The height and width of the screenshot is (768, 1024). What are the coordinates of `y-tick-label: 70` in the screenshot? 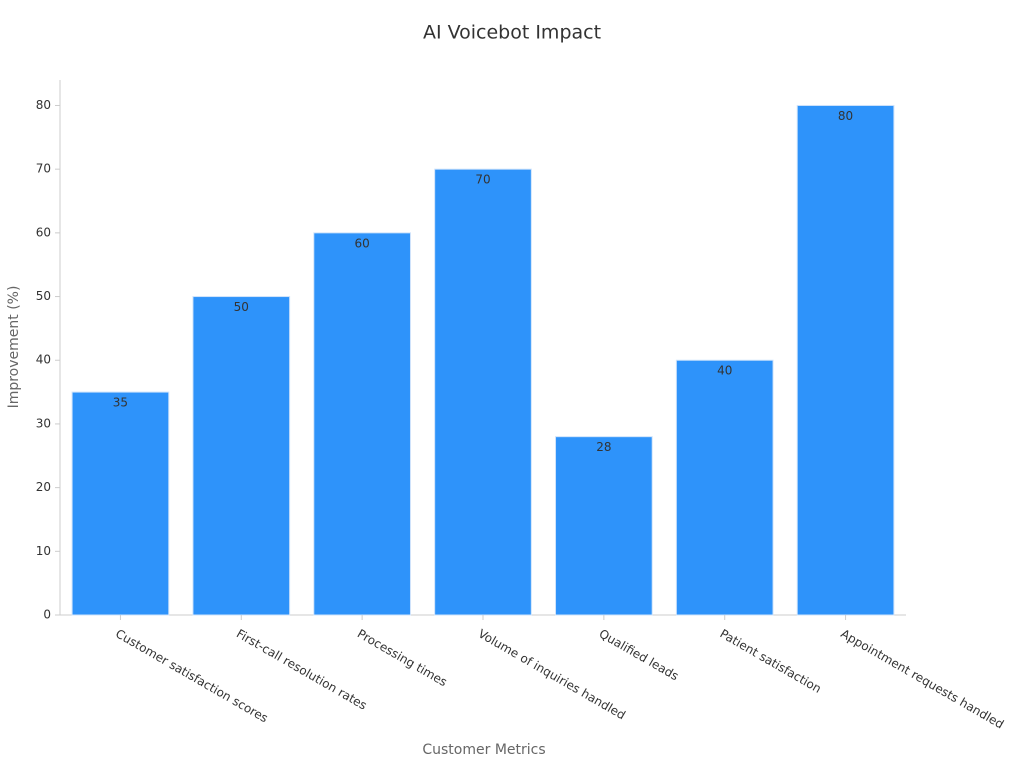 It's located at (43, 169).